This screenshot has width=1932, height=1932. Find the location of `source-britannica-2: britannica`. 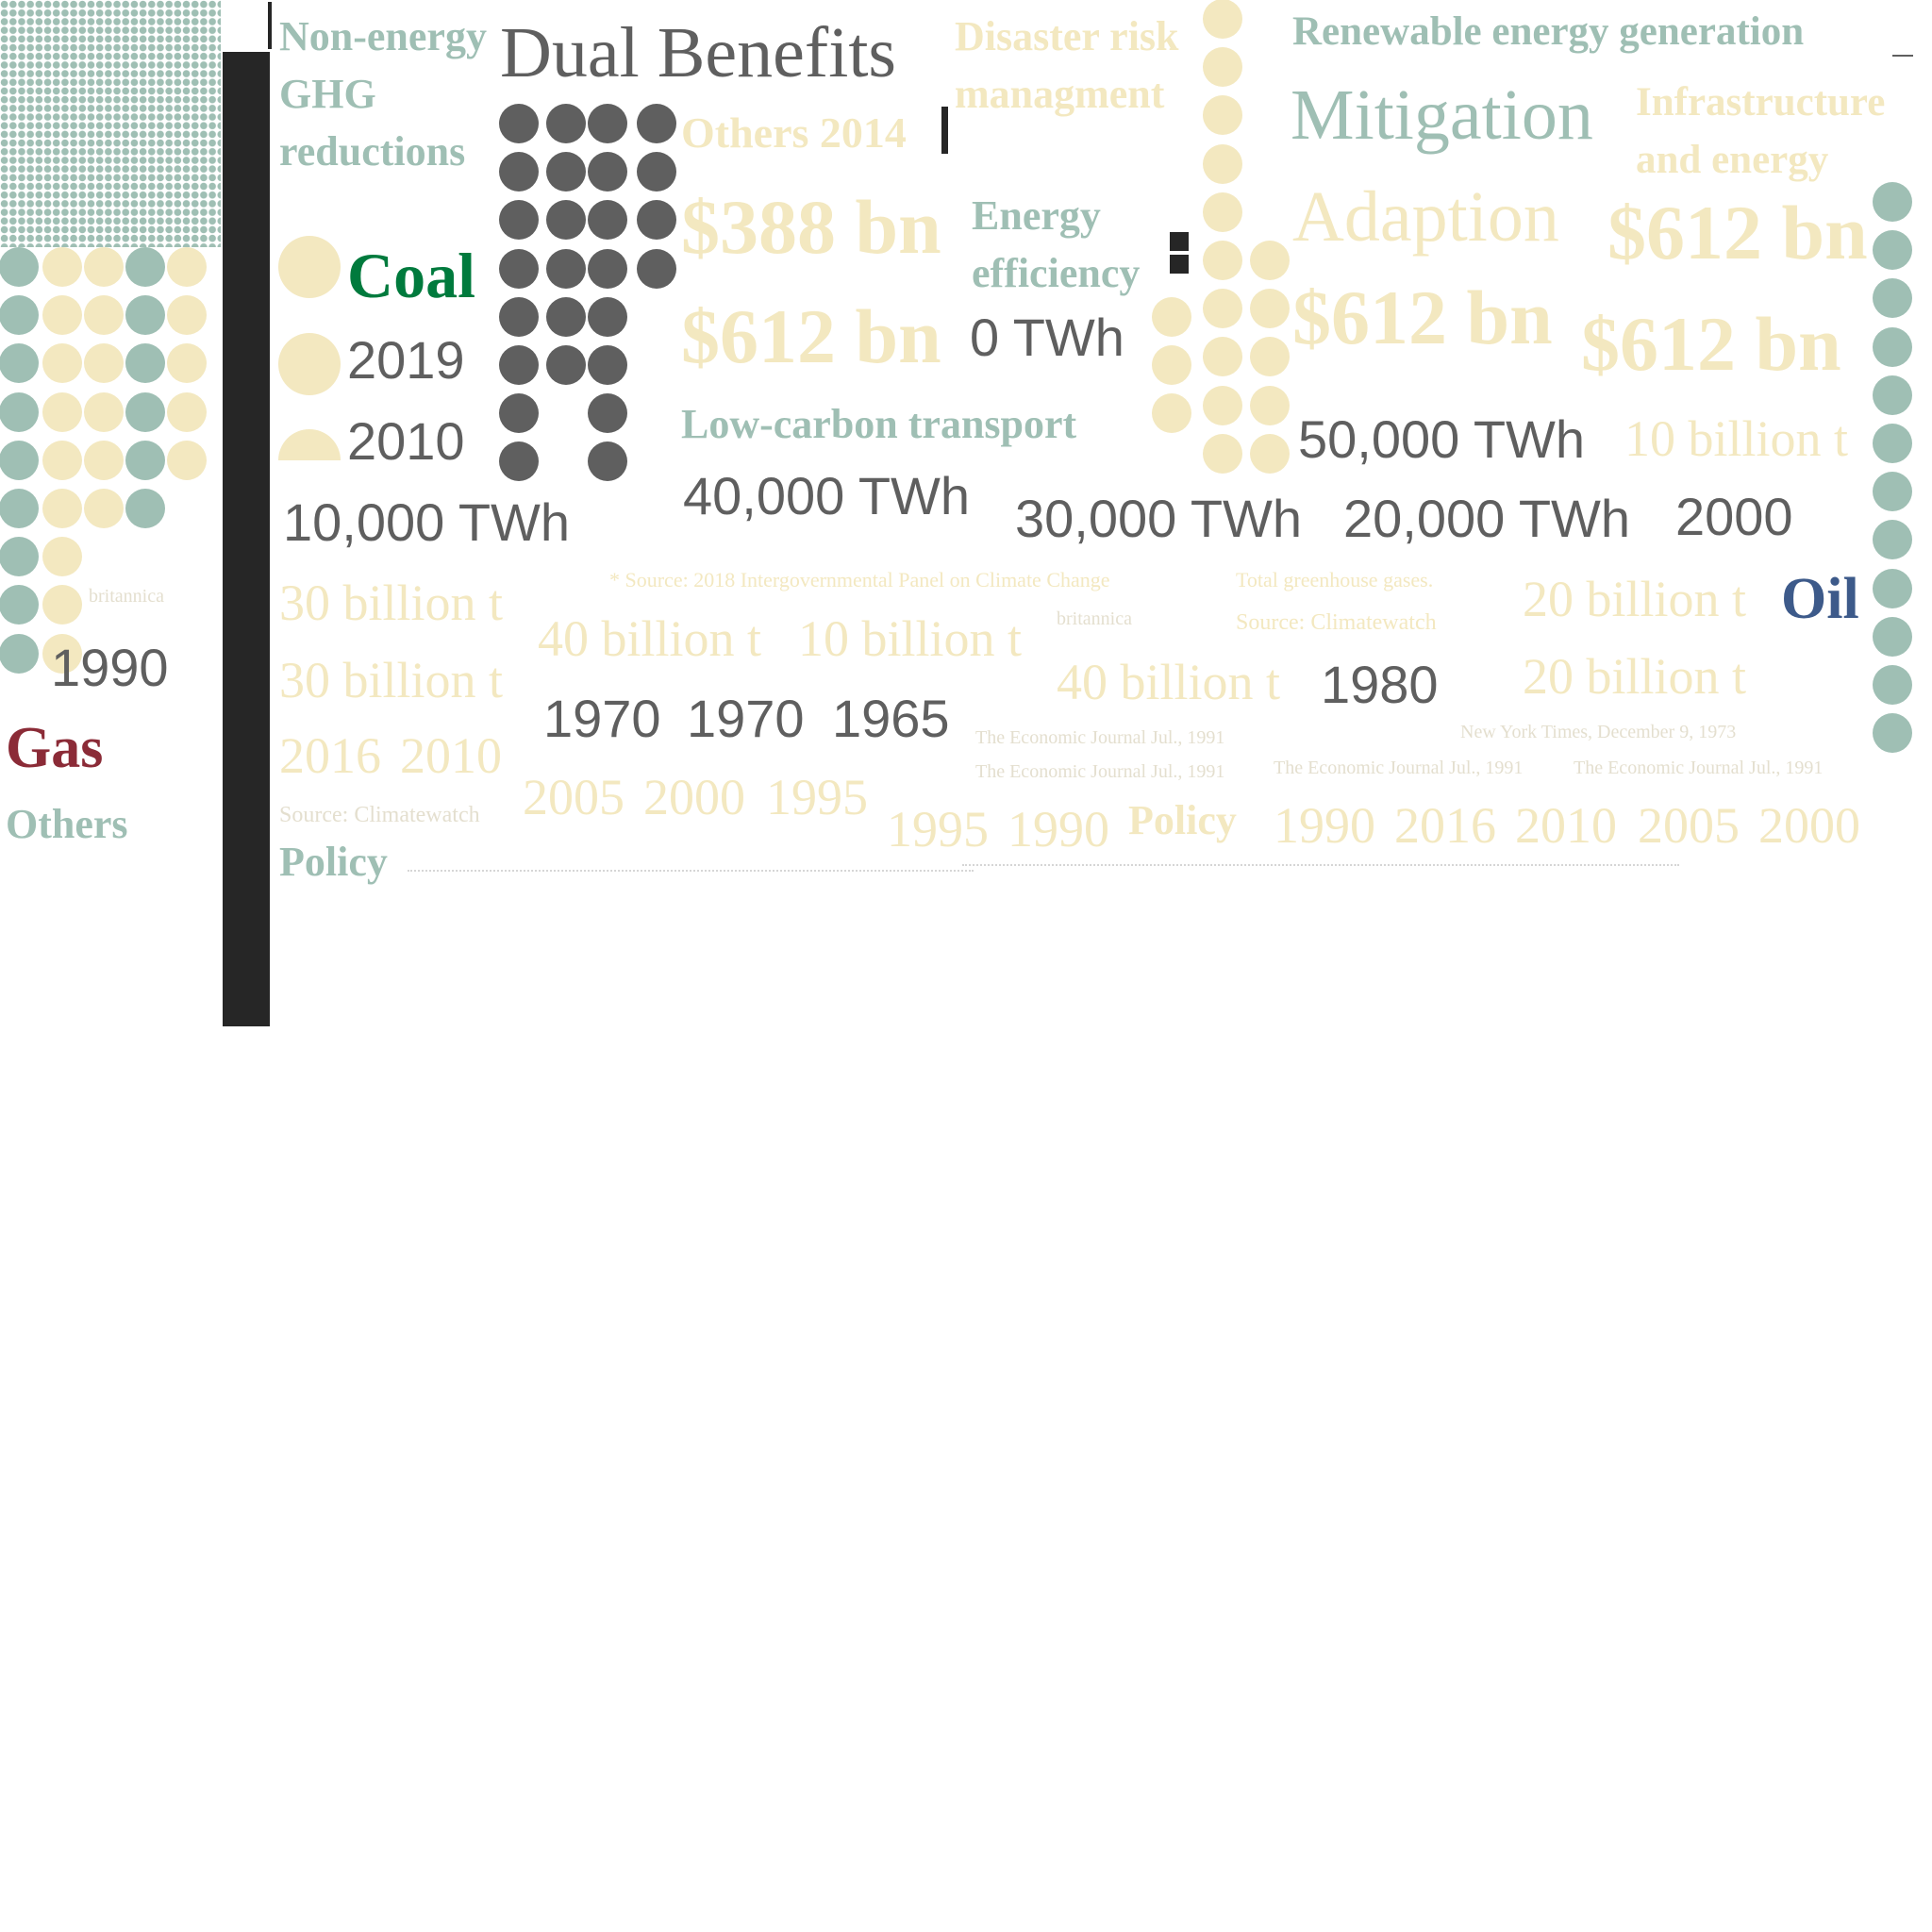

source-britannica-2: britannica is located at coordinates (1094, 618).